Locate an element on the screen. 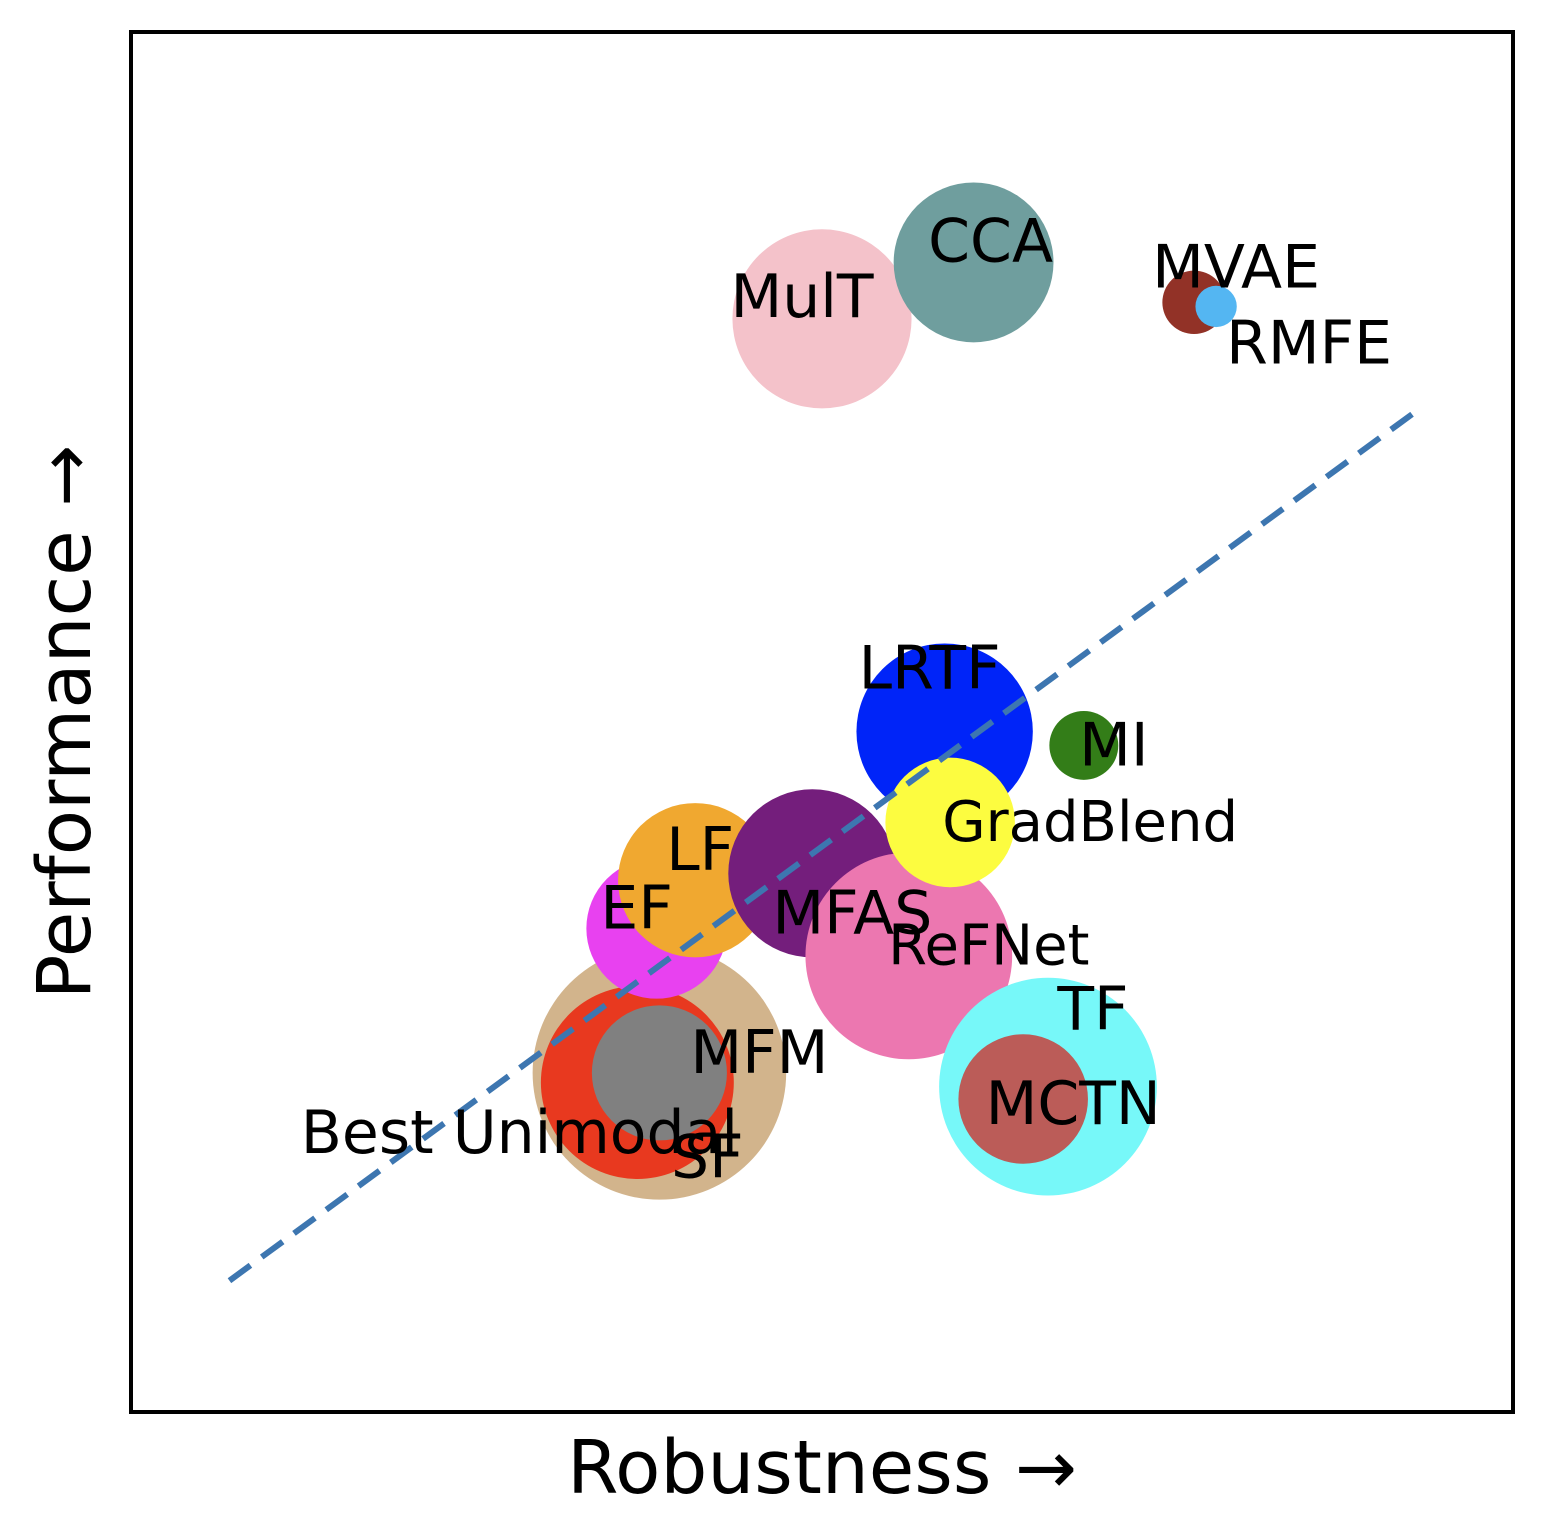 The height and width of the screenshot is (1540, 1544). label-refnet: ReFNet is located at coordinates (988, 945).